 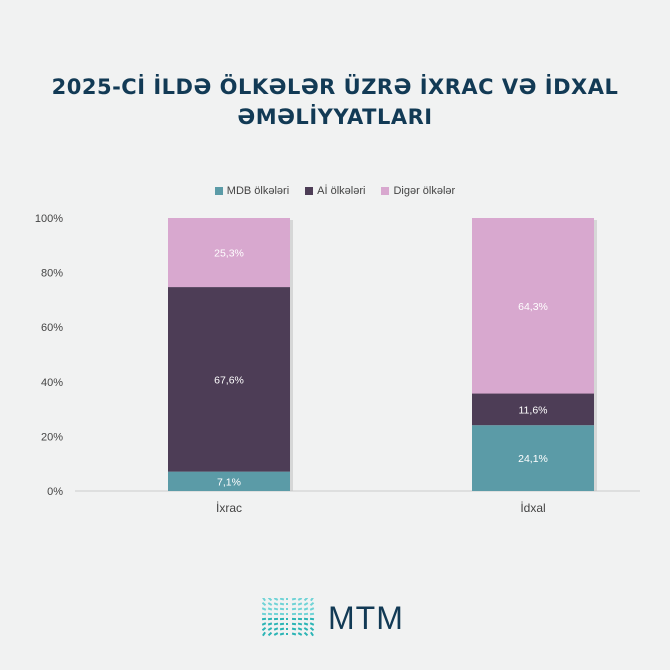 I want to click on legend-item-mdb: MDB ölkələri, so click(x=251, y=191).